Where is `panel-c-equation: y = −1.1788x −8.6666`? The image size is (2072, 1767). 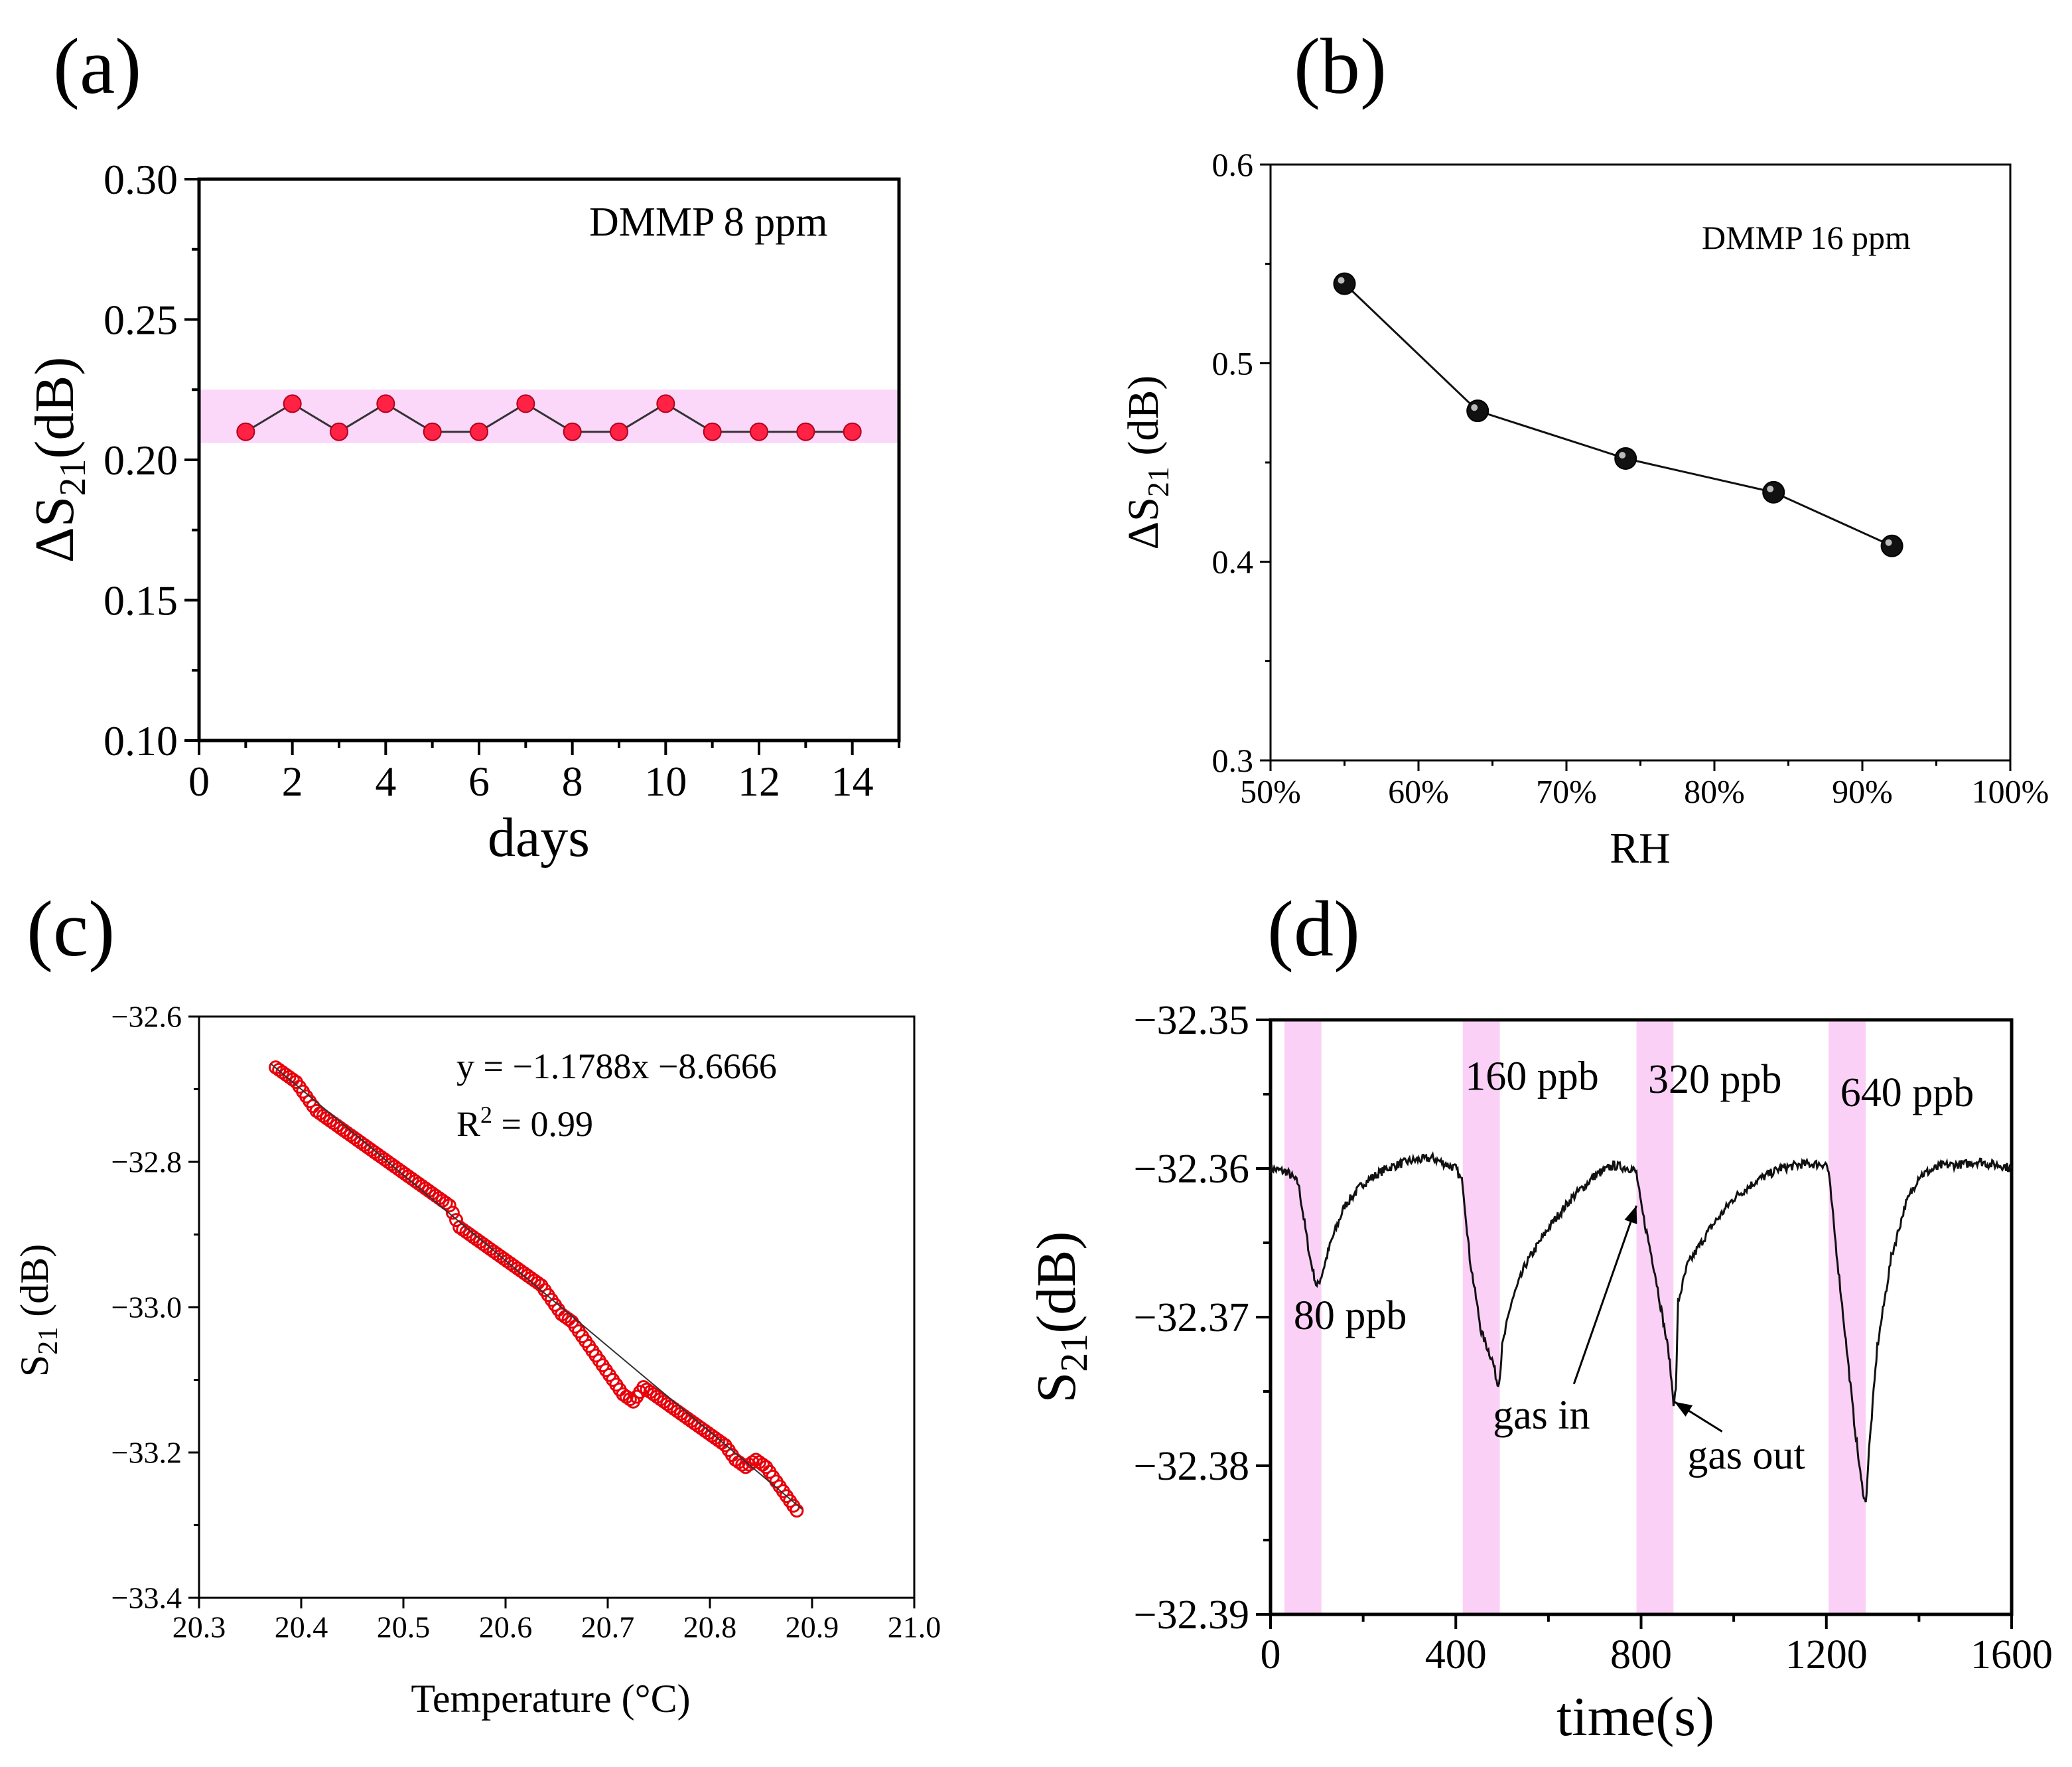
panel-c-equation: y = −1.1788x −8.6666 is located at coordinates (616, 1066).